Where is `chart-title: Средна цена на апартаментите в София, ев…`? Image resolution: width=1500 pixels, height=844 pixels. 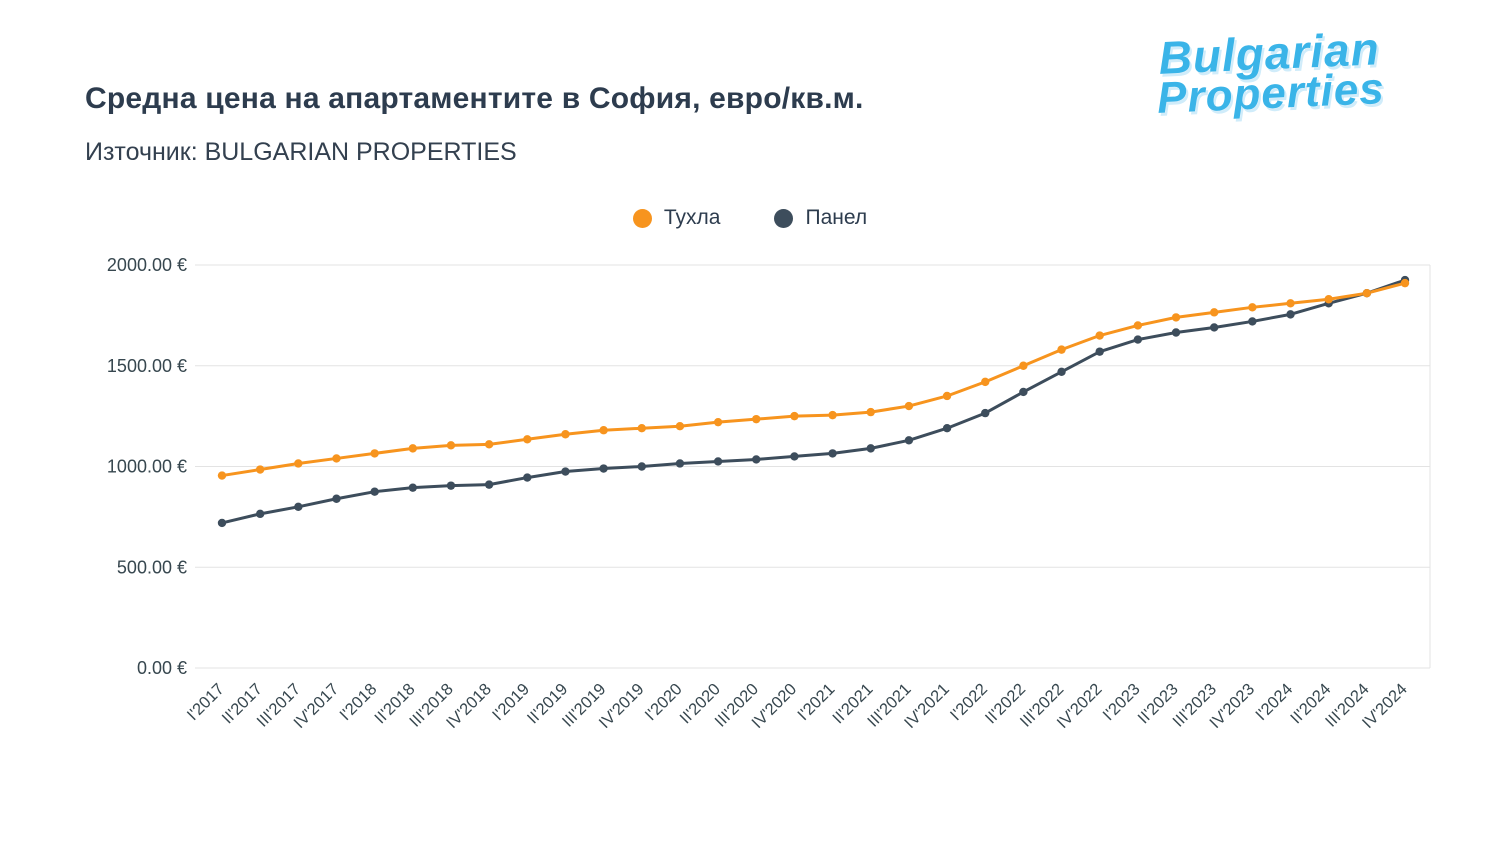 chart-title: Средна цена на апартаментите в София, ев… is located at coordinates (474, 98).